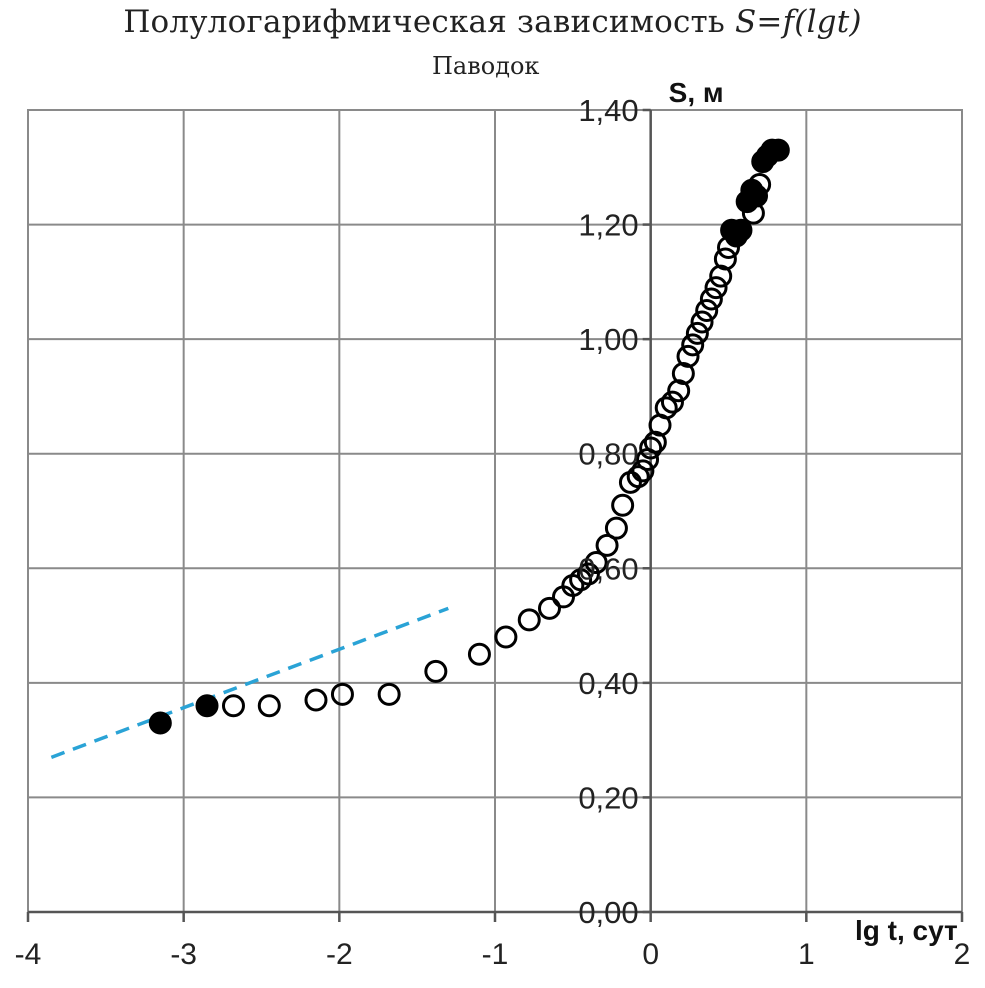 Image resolution: width=985 pixels, height=988 pixels. What do you see at coordinates (962, 954) in the screenshot?
I see `x-tick-label: 2` at bounding box center [962, 954].